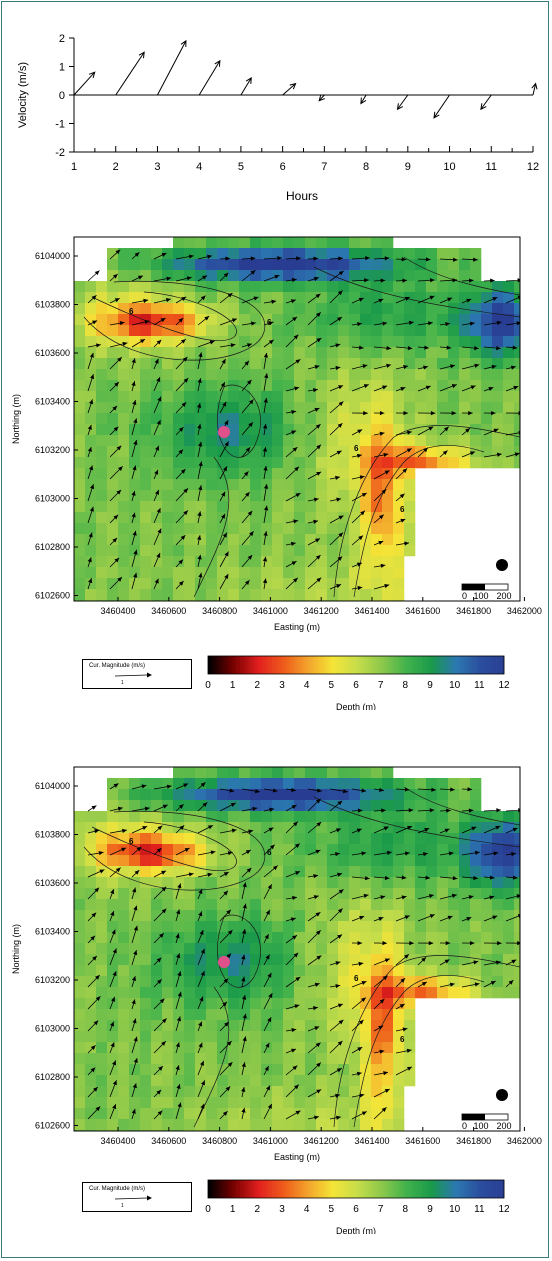 The height and width of the screenshot is (1261, 552). What do you see at coordinates (534, 89) in the screenshot?
I see `velocity-vector` at bounding box center [534, 89].